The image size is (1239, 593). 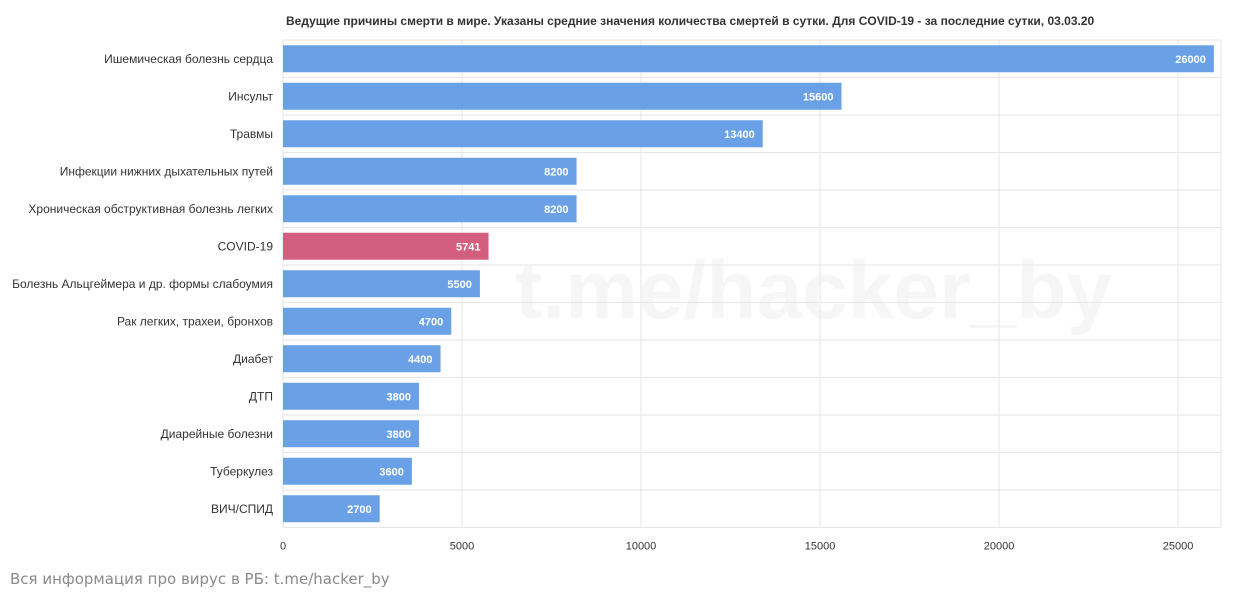 I want to click on data-label: 15600, so click(x=818, y=97).